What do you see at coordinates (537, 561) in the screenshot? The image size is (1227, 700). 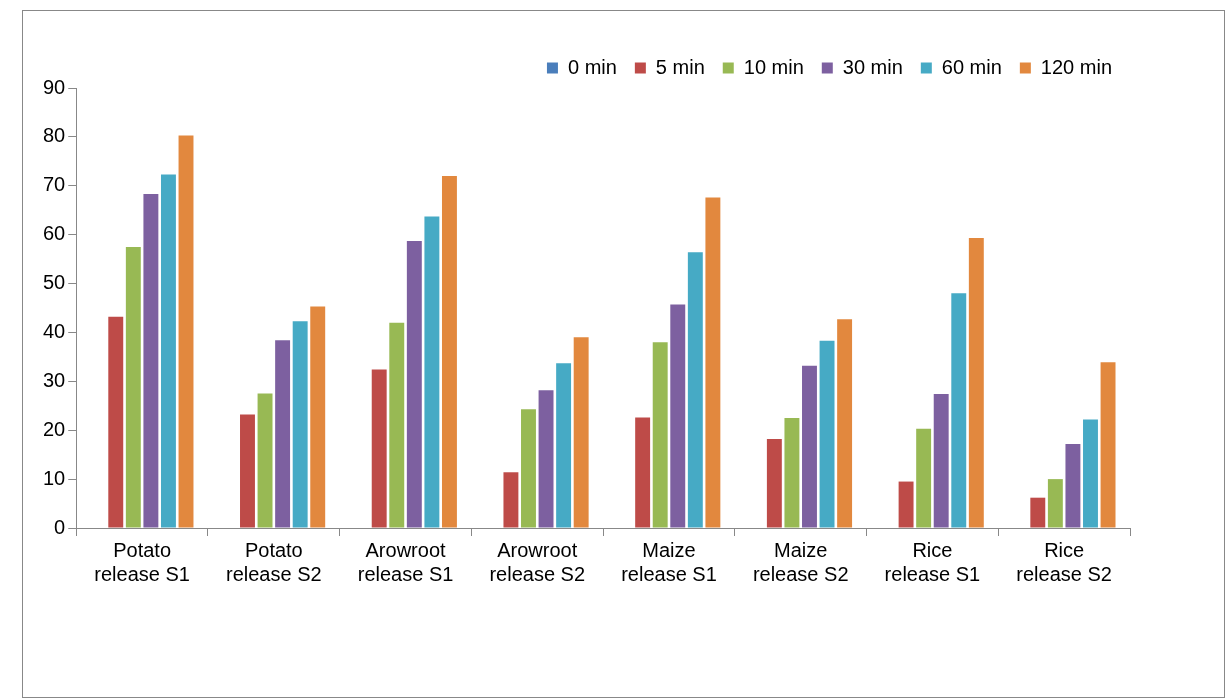 I see `x-tick-label: Arowroot release S2` at bounding box center [537, 561].